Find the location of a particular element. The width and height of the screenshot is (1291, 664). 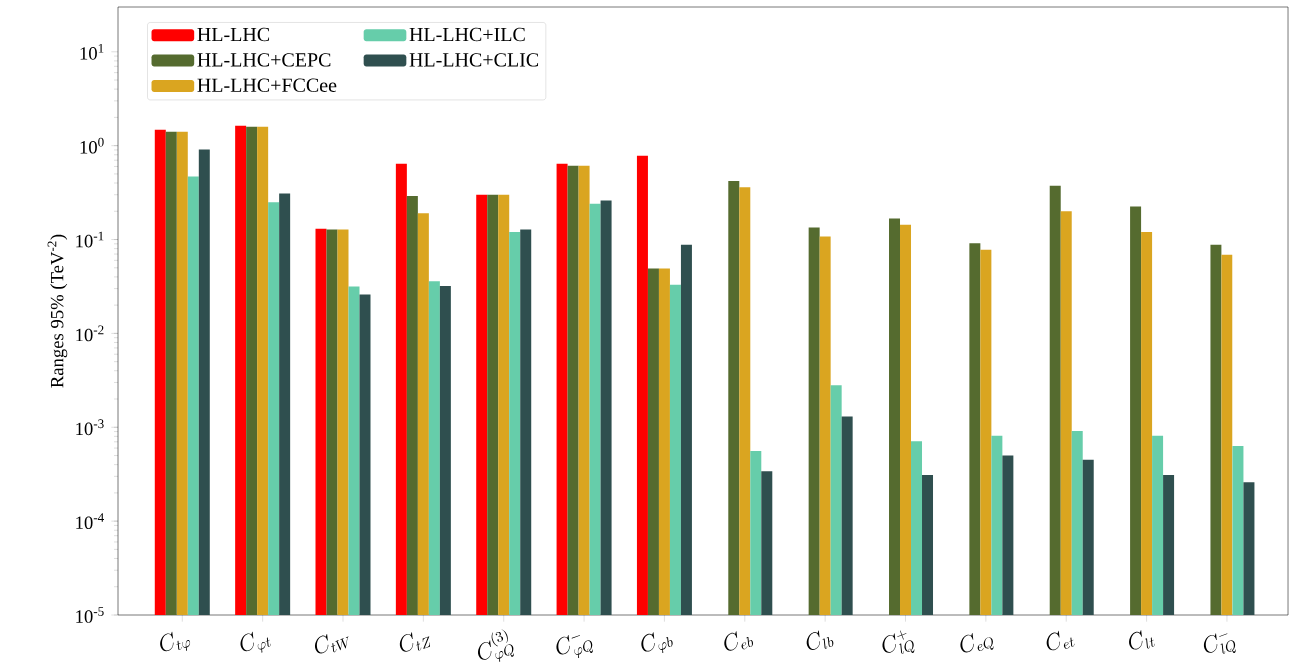

legend-label: HL-LHC+CLIC is located at coordinates (474, 60).